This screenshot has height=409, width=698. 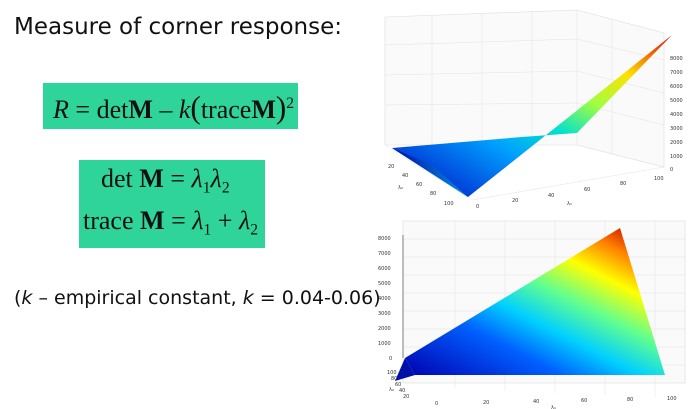 What do you see at coordinates (195, 107) in the screenshot?
I see `left-paren: (` at bounding box center [195, 107].